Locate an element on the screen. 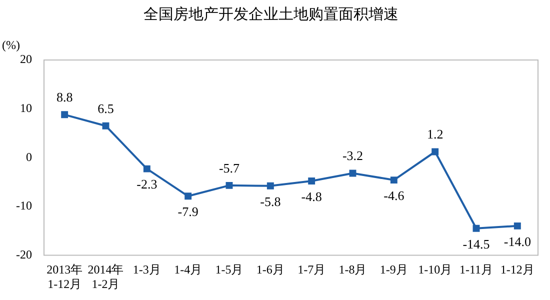  x-tick-label: 1-3月 is located at coordinates (146, 269).